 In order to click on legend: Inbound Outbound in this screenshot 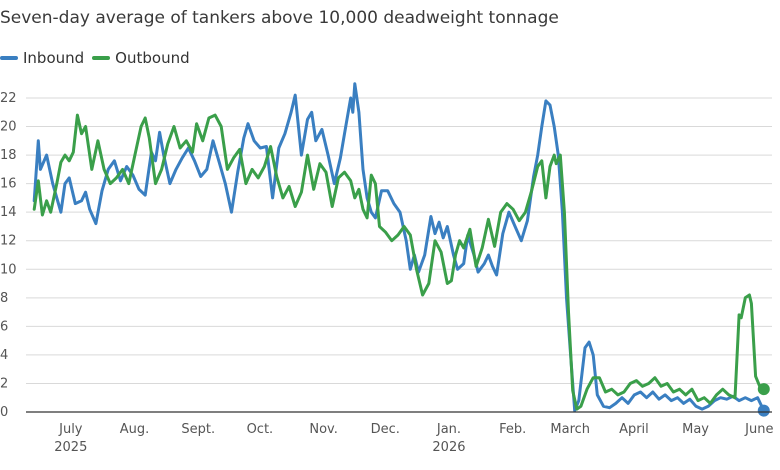, I will do `click(99, 58)`.